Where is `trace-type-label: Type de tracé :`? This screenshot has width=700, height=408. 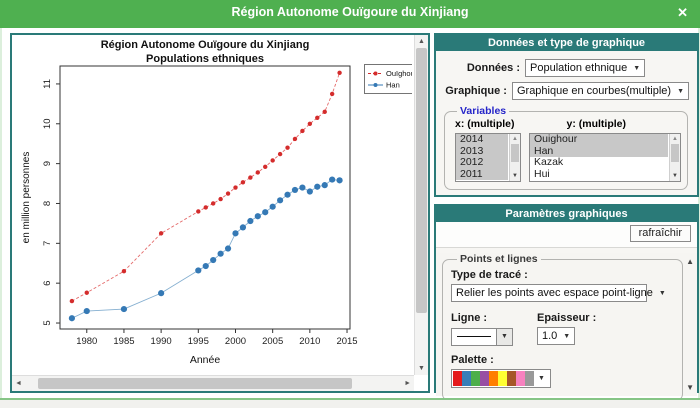
trace-type-label: Type de tracé : is located at coordinates (489, 275).